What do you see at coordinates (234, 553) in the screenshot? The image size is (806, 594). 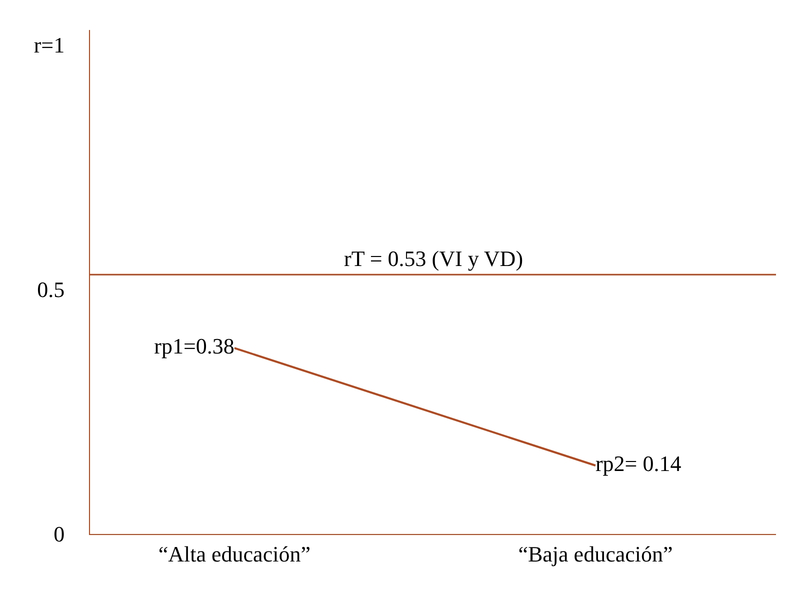 I see `x-tick-label: “Alta educación”` at bounding box center [234, 553].